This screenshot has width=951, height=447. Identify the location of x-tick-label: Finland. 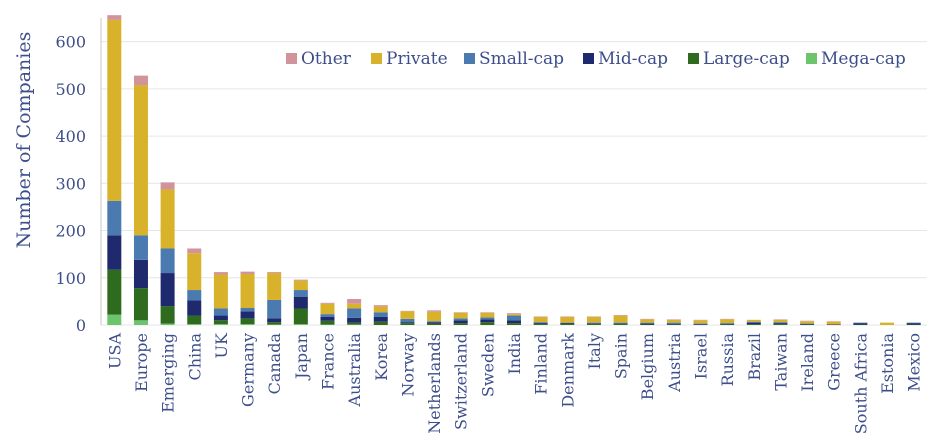
(541, 364).